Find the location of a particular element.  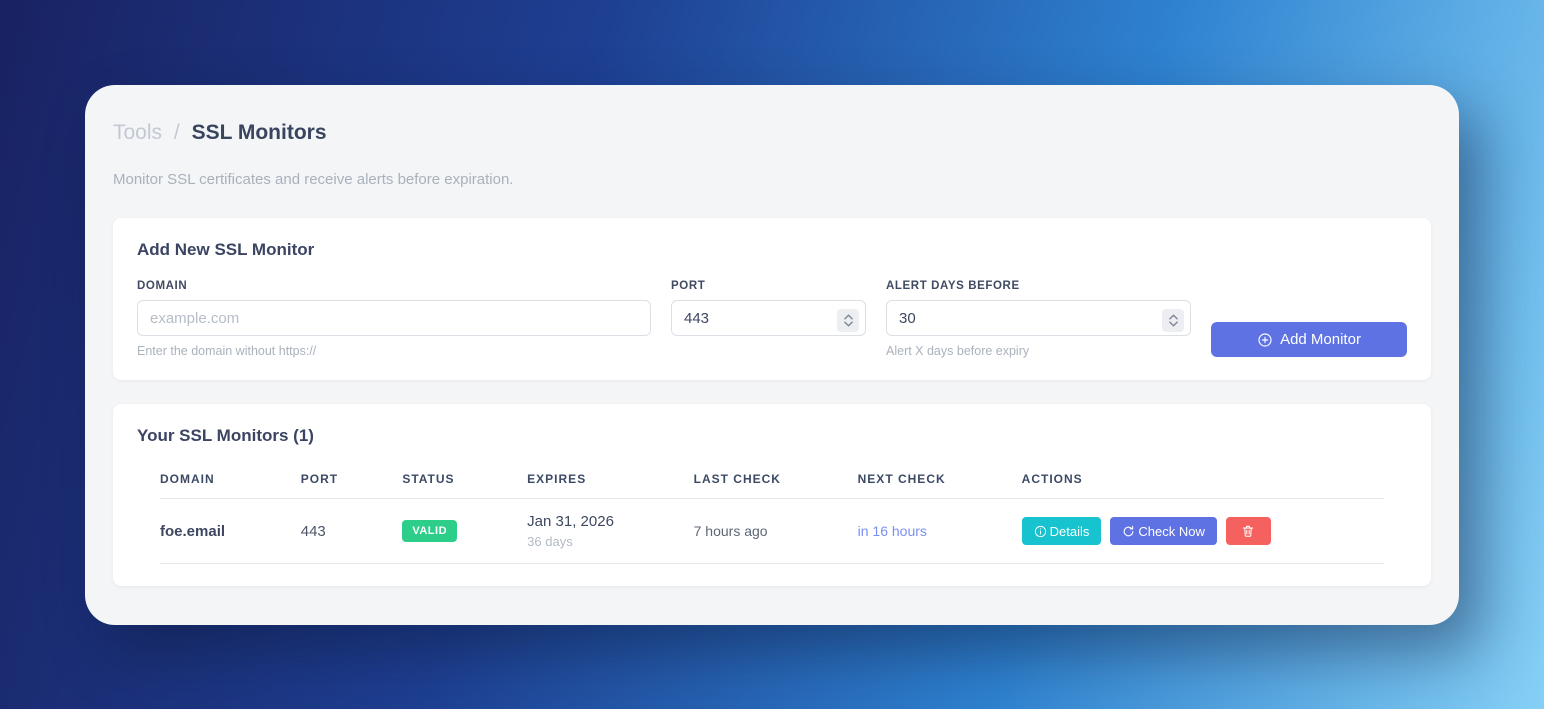

info-circle-icon is located at coordinates (1040, 531).